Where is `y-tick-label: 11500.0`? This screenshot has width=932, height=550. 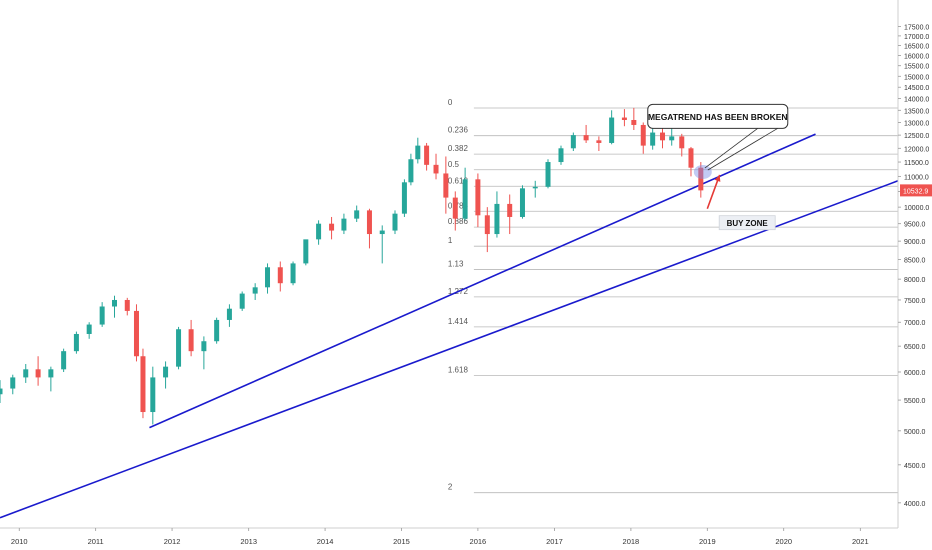
y-tick-label: 11500.0 is located at coordinates (916, 163).